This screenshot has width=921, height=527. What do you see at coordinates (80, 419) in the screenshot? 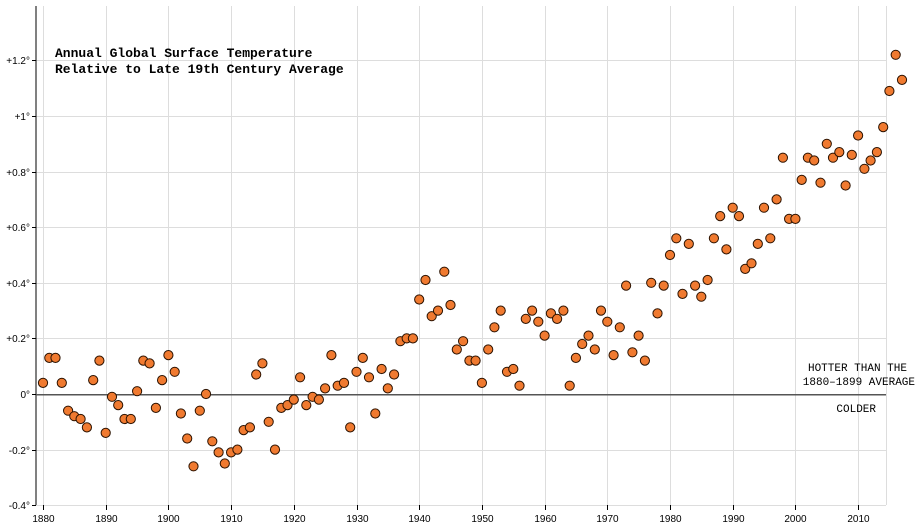
I see `data-point: 1886: -0.09` at bounding box center [80, 419].